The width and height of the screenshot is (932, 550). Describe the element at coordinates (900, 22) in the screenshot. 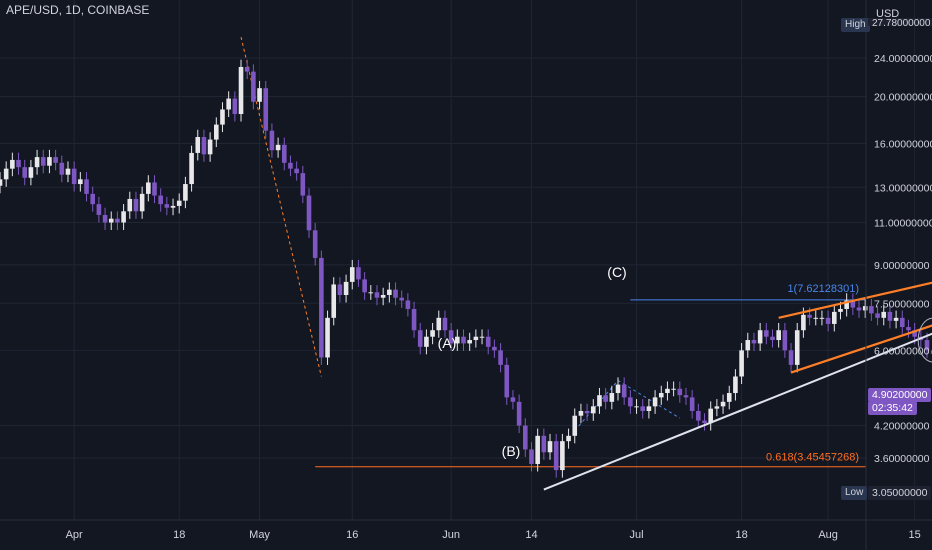

I see `high-value-badge: 27.78000000` at that location.